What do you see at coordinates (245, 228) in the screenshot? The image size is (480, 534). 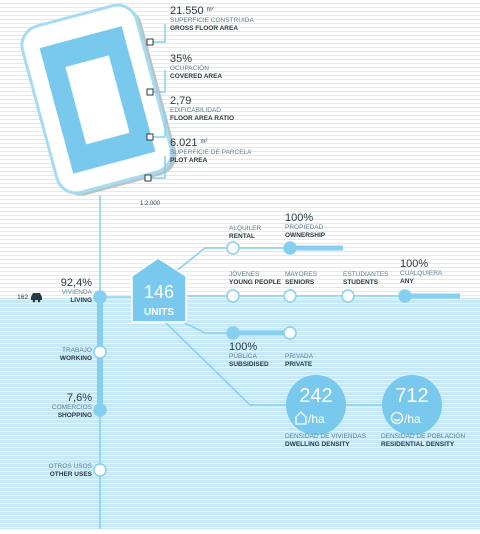 I see `tenure-label-es: ALQUILER` at bounding box center [245, 228].